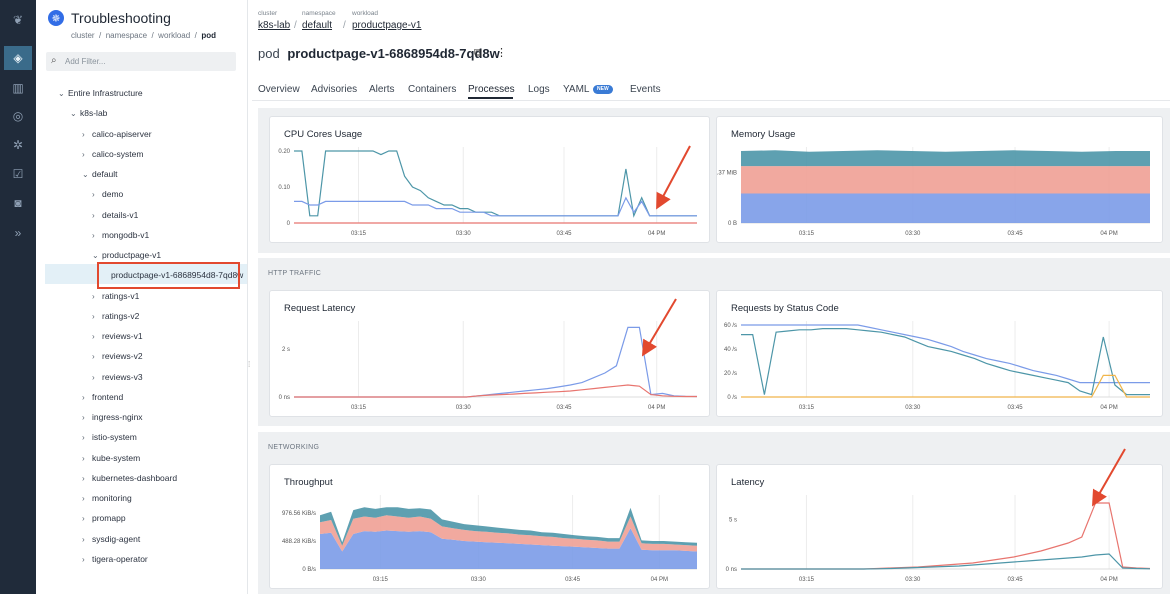 The height and width of the screenshot is (594, 1170). Describe the element at coordinates (83, 35) in the screenshot. I see `crumb-cluster: cluster` at that location.